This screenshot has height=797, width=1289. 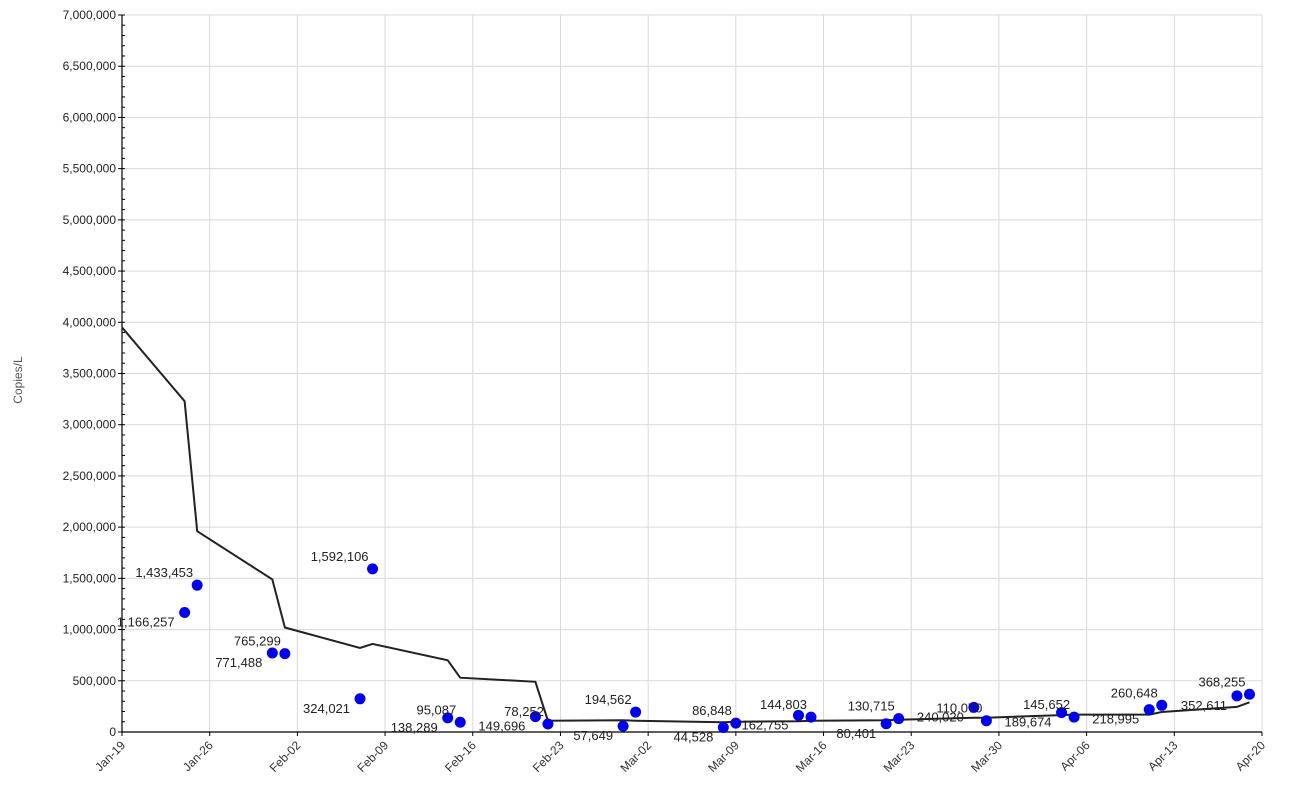 I want to click on data-label: 144,803, so click(x=783, y=704).